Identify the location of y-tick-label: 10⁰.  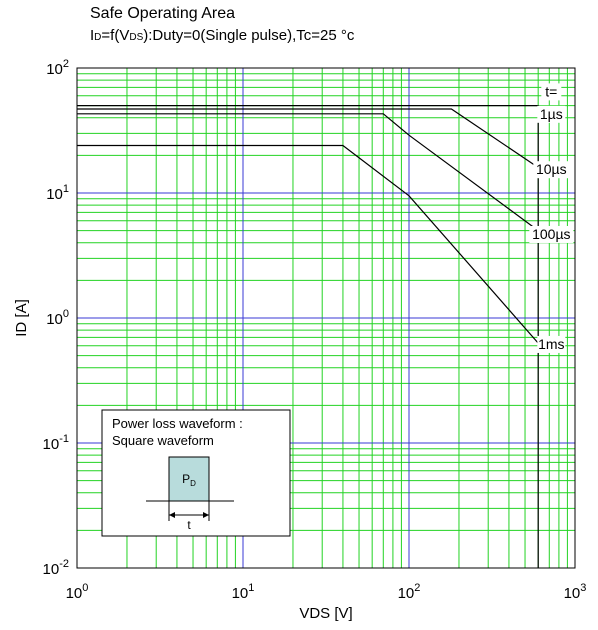
(57, 318).